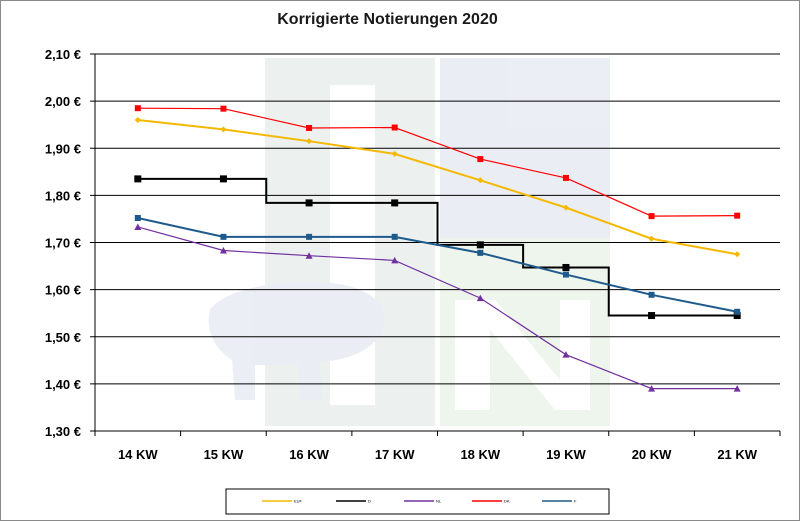 This screenshot has width=800, height=521. Describe the element at coordinates (63, 290) in the screenshot. I see `y-tick-label: 1,60 €` at that location.